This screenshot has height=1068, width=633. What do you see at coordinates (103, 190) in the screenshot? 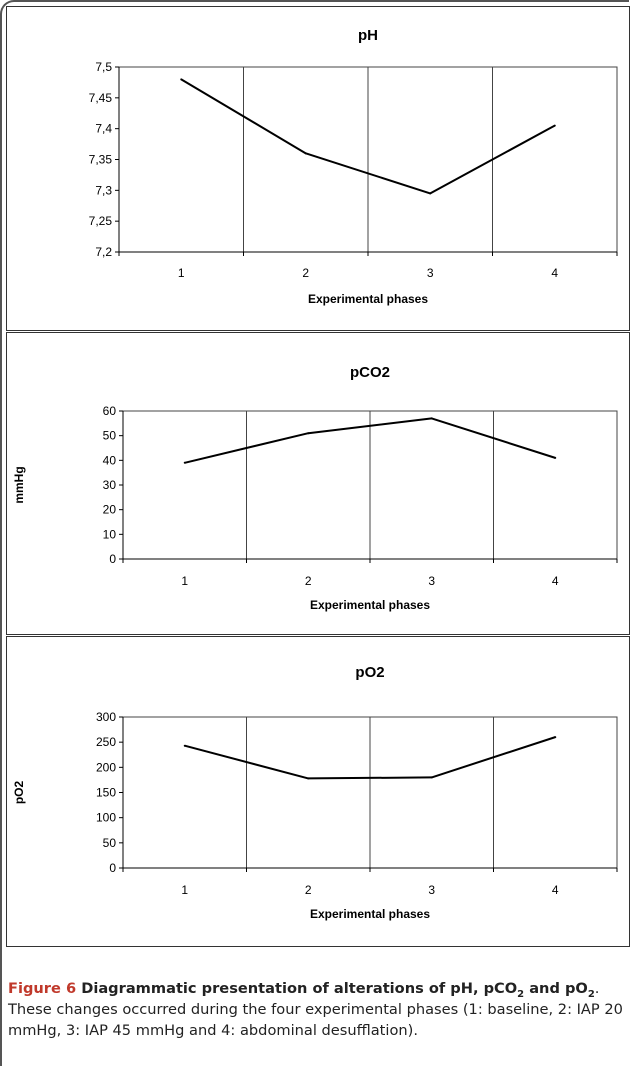
I see `y-tick-label: 7,3` at bounding box center [103, 190].